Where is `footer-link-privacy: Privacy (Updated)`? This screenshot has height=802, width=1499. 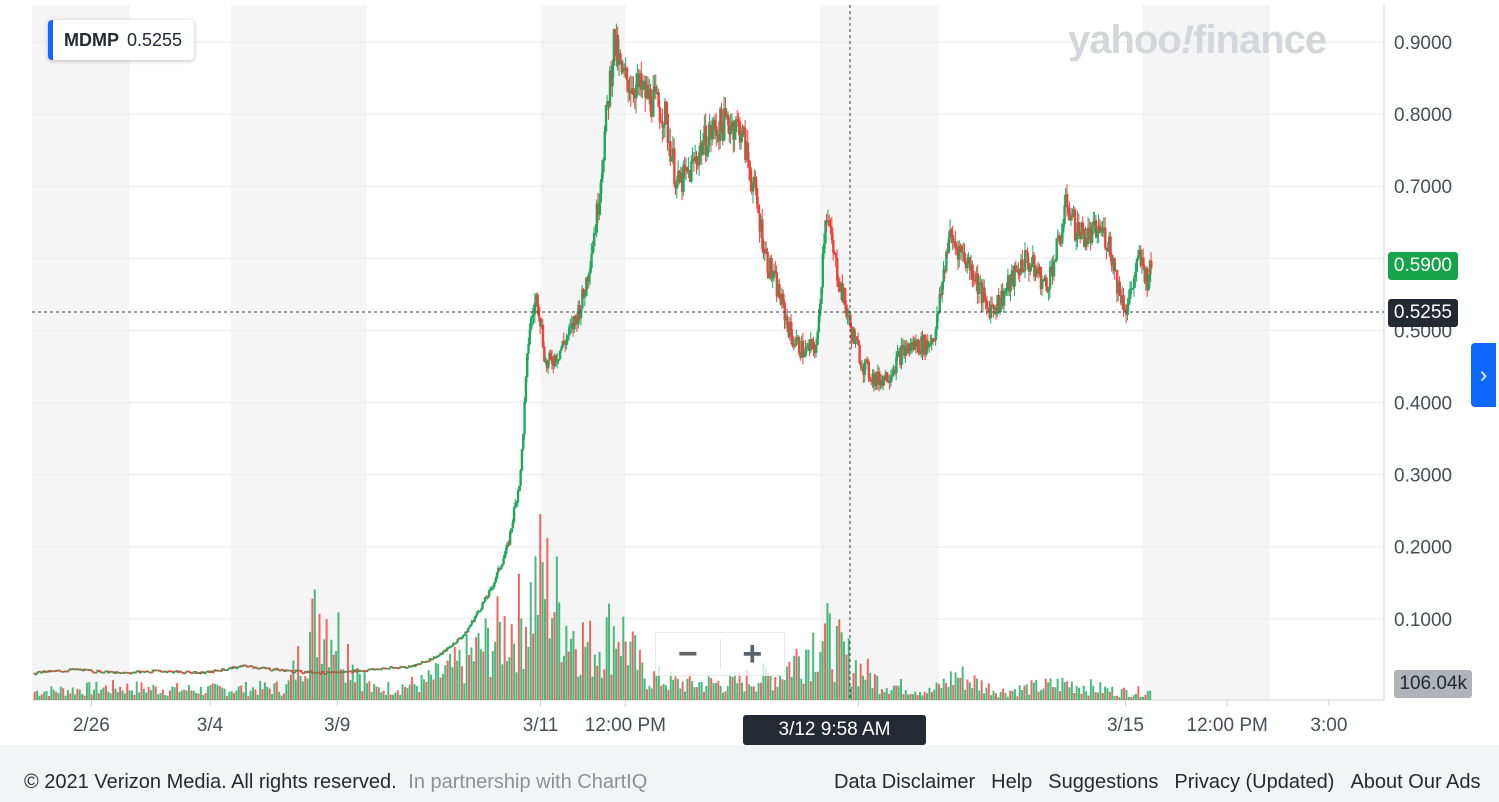 footer-link-privacy: Privacy (Updated) is located at coordinates (1254, 782).